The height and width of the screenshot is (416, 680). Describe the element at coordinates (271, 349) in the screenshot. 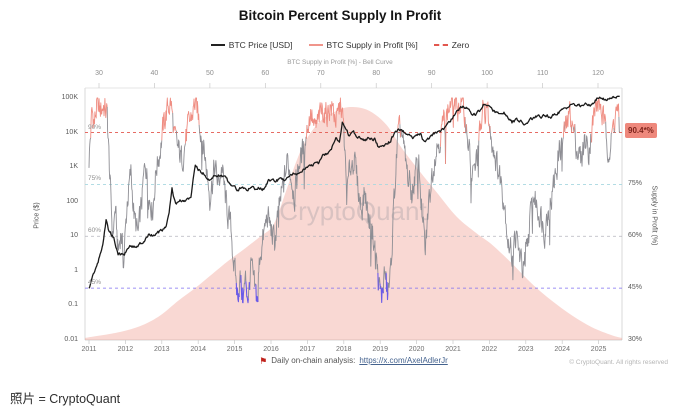

I see `year-tick-label: 2016` at that location.